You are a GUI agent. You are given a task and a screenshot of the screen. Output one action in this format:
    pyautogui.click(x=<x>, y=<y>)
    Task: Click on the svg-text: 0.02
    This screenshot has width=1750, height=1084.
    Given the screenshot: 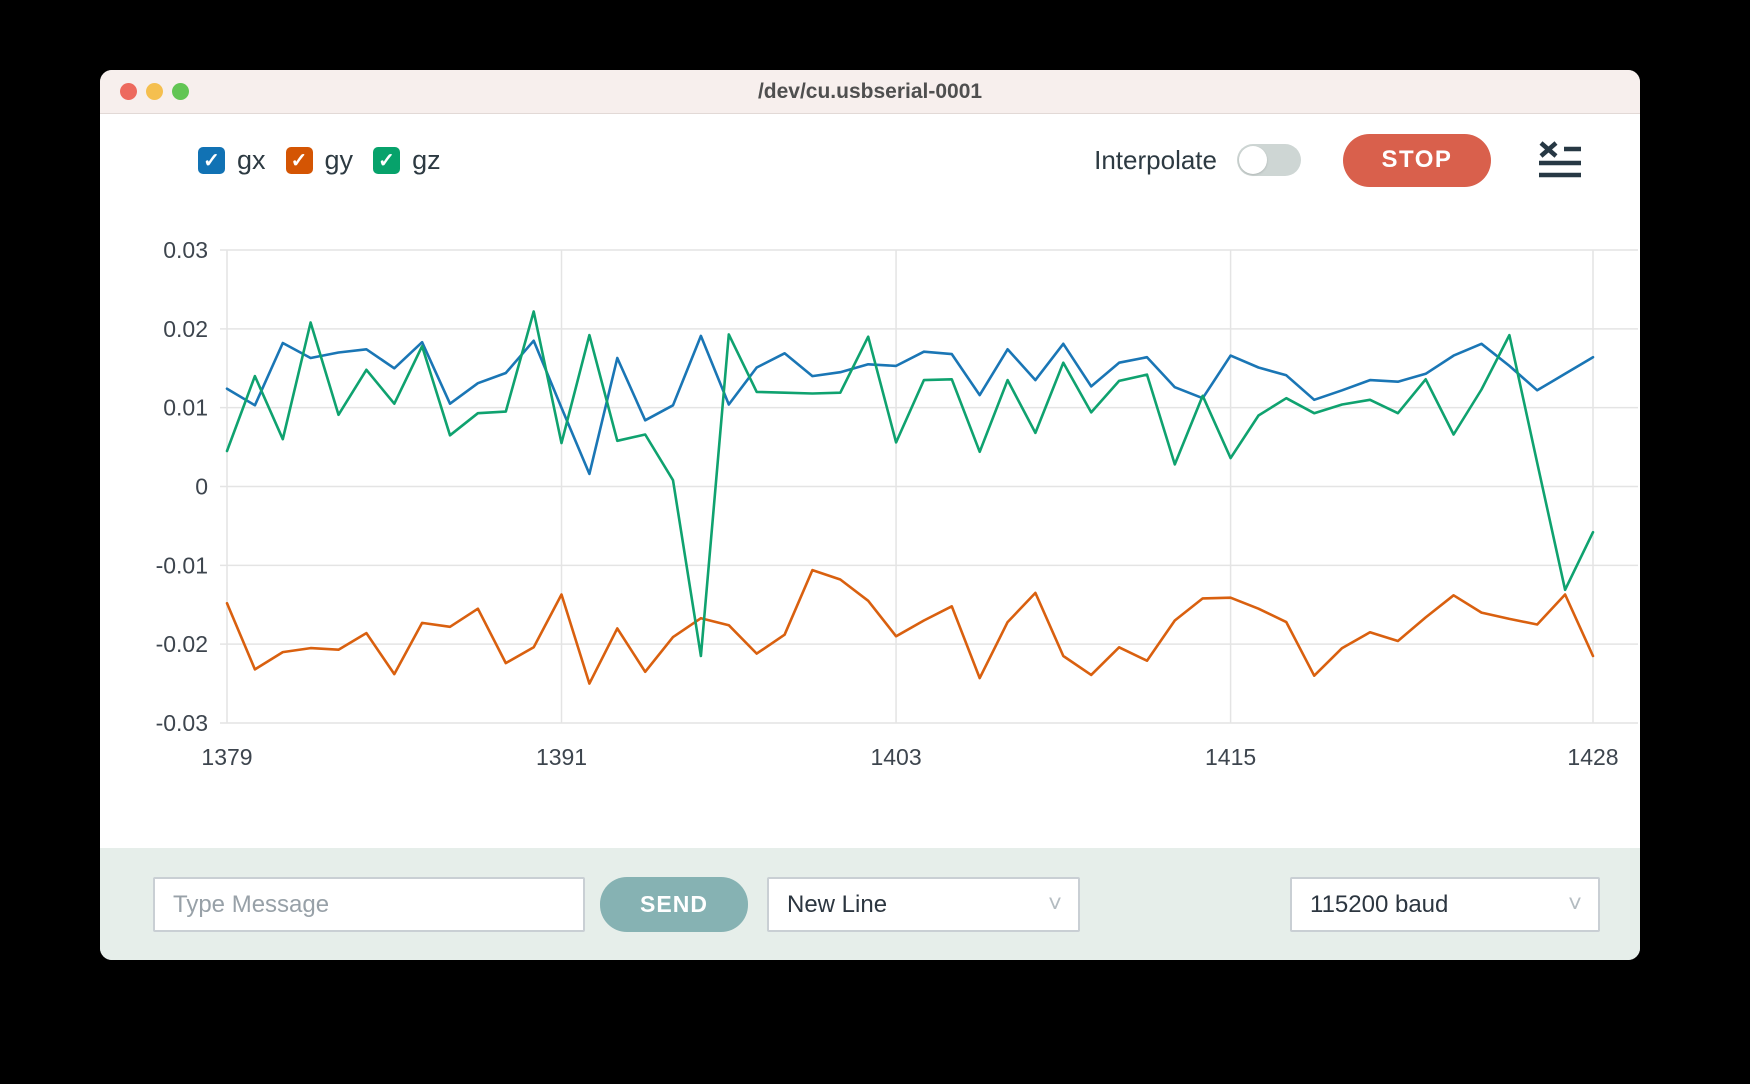 What is the action you would take?
    pyautogui.click(x=185, y=329)
    